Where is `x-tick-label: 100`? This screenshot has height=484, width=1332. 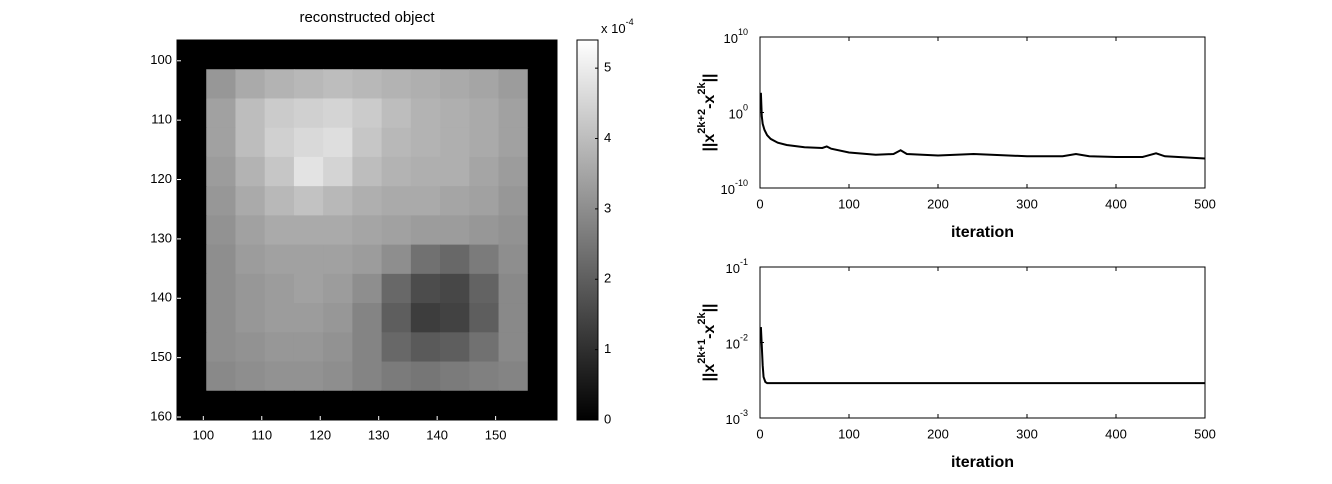 x-tick-label: 100 is located at coordinates (849, 203).